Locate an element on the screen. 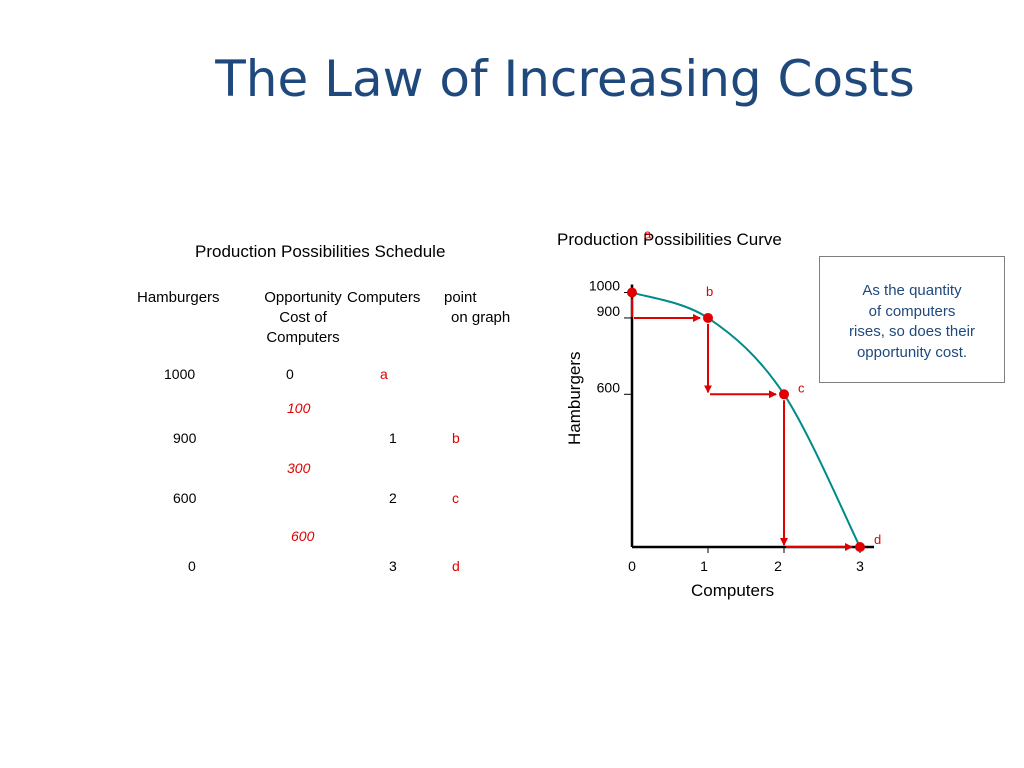 This screenshot has width=1024, height=768. point-label-b: b is located at coordinates (709, 291).